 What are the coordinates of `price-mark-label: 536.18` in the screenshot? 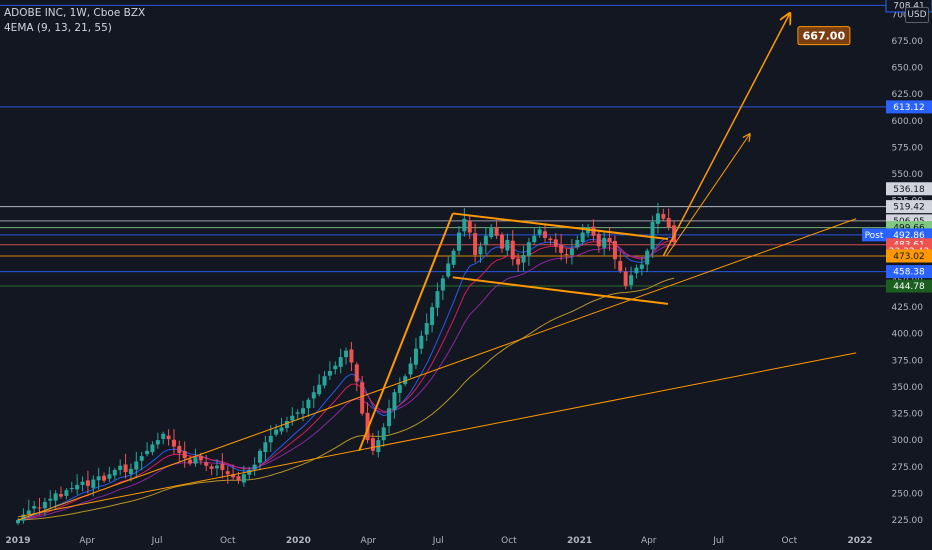 It's located at (909, 190).